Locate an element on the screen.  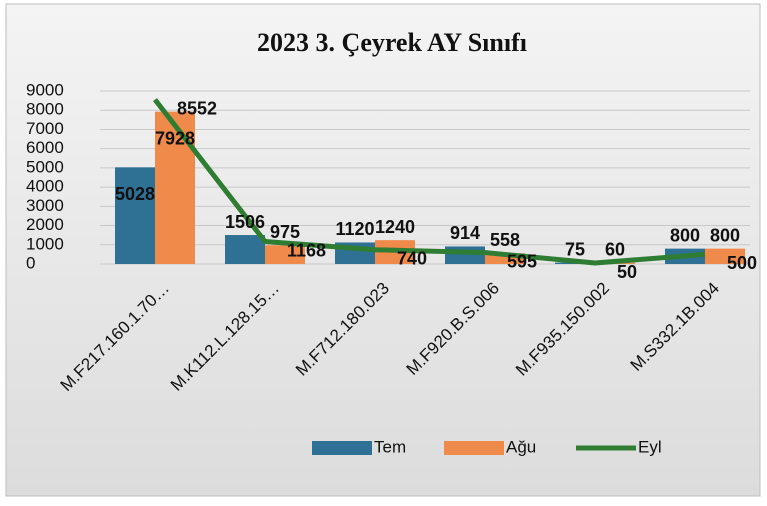
y-tick-label: 7000 is located at coordinates (45, 128).